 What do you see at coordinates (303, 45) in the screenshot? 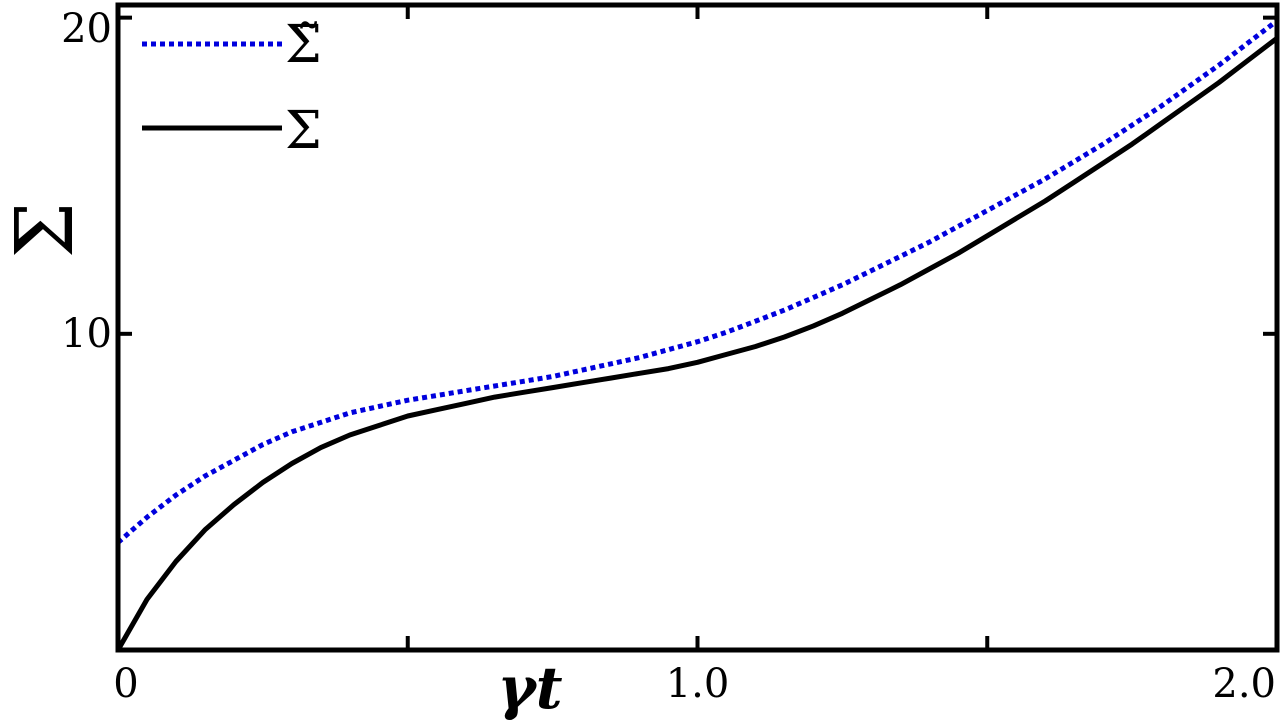
I see `legend-label-sigma-tilde: Σ̃` at bounding box center [303, 45].